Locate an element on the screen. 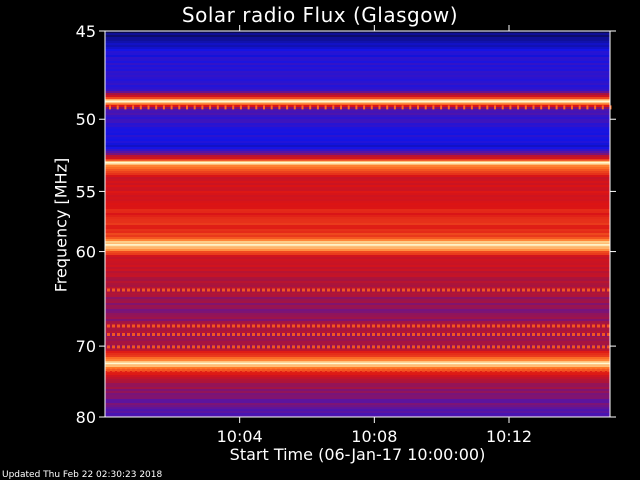  x-tick-label: 10:08 is located at coordinates (374, 436).